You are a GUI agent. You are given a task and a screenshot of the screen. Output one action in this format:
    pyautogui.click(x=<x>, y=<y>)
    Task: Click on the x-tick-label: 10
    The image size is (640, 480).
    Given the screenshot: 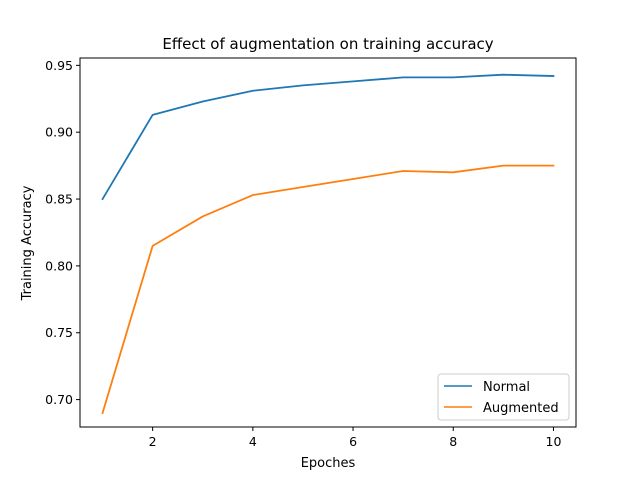 What is the action you would take?
    pyautogui.click(x=554, y=441)
    